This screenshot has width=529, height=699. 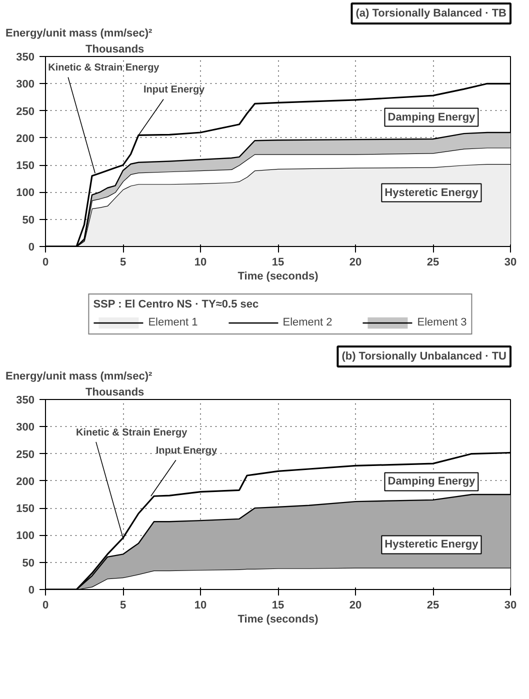 What do you see at coordinates (176, 304) in the screenshot?
I see `legend-title: SSP : El Centro NS · TY≈0.5 sec` at bounding box center [176, 304].